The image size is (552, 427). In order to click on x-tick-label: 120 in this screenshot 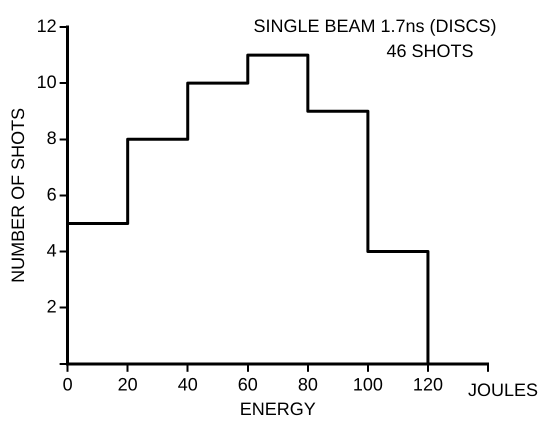, I will do `click(427, 384)`.